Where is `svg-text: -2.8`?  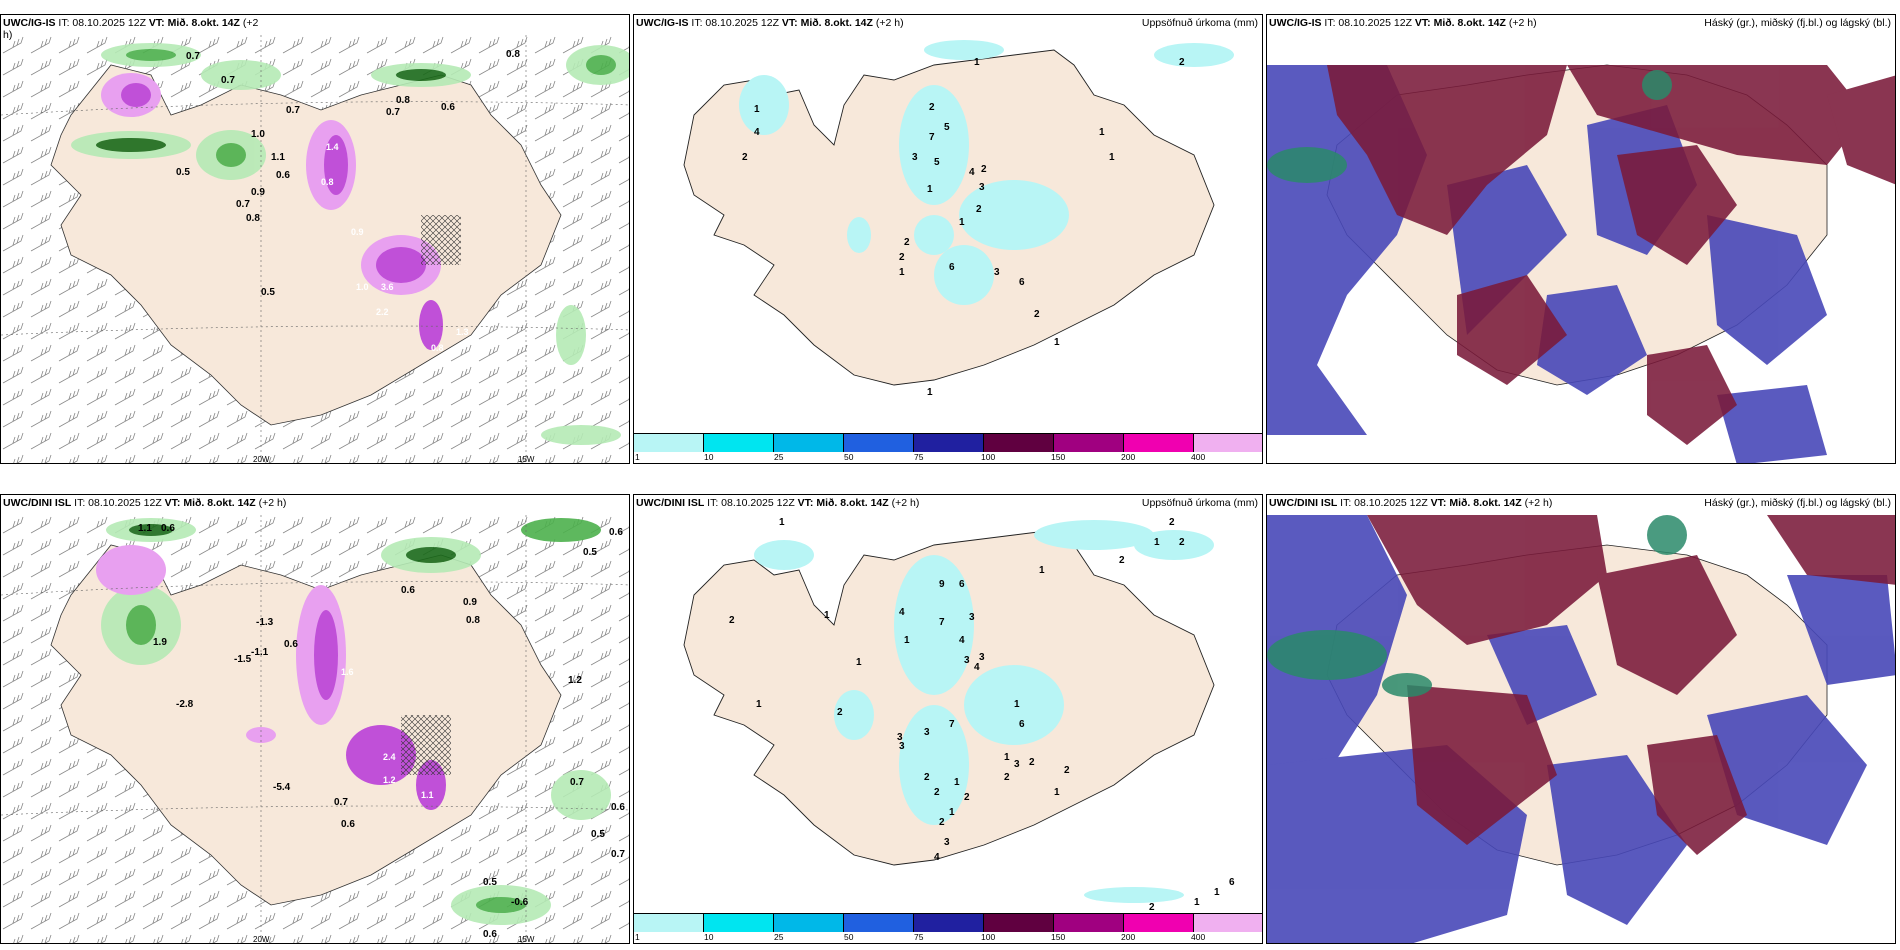 svg-text: -2.8 is located at coordinates (185, 704).